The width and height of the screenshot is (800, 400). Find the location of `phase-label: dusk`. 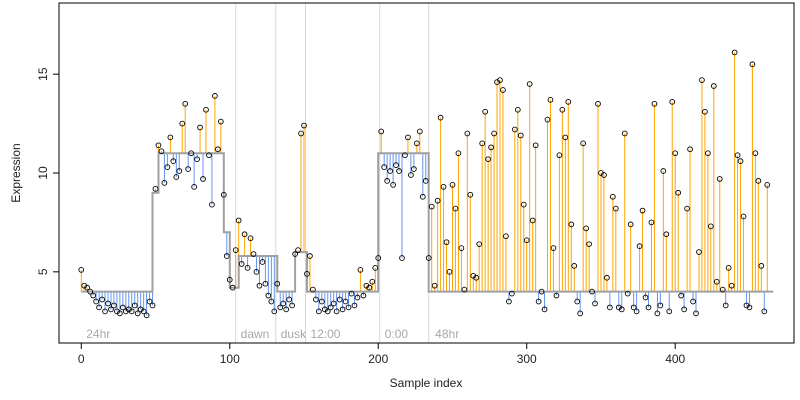

phase-label: dusk is located at coordinates (294, 334).